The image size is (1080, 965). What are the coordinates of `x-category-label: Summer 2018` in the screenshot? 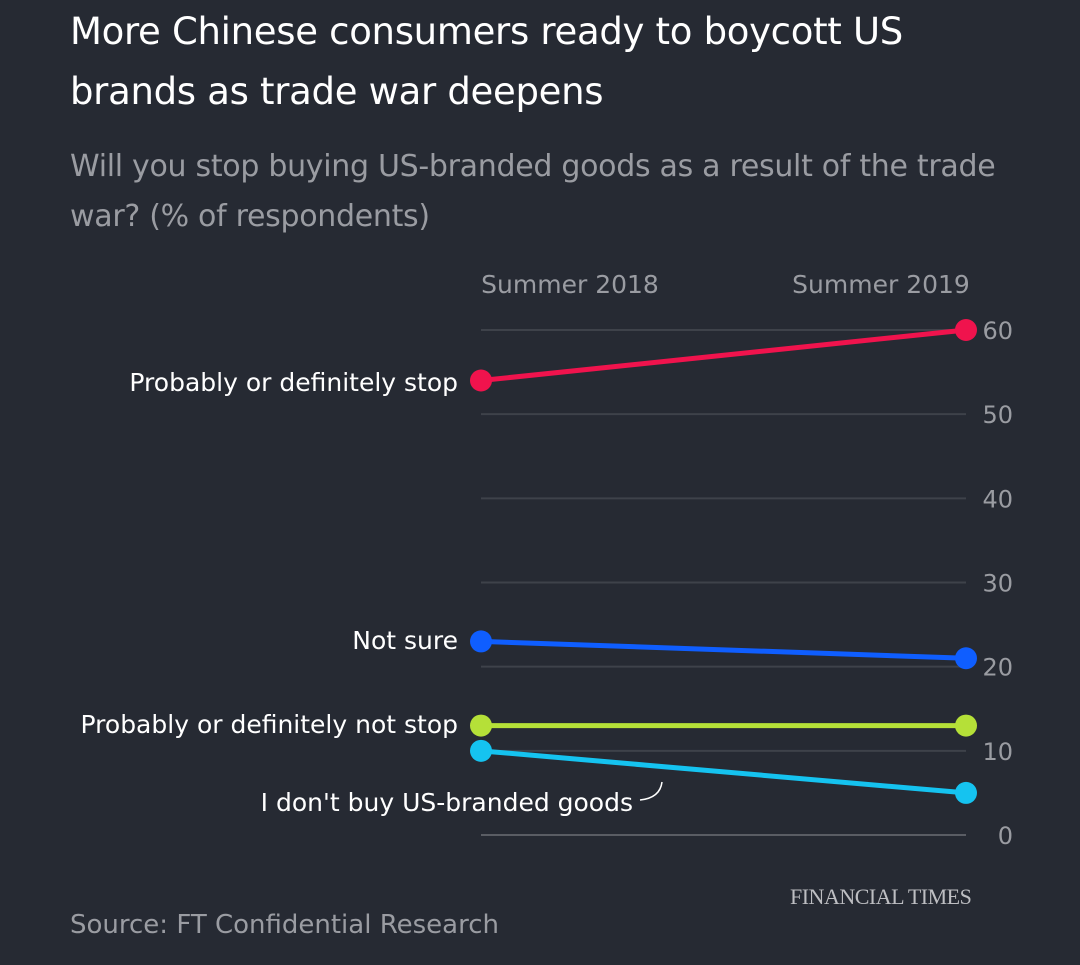 It's located at (570, 284).